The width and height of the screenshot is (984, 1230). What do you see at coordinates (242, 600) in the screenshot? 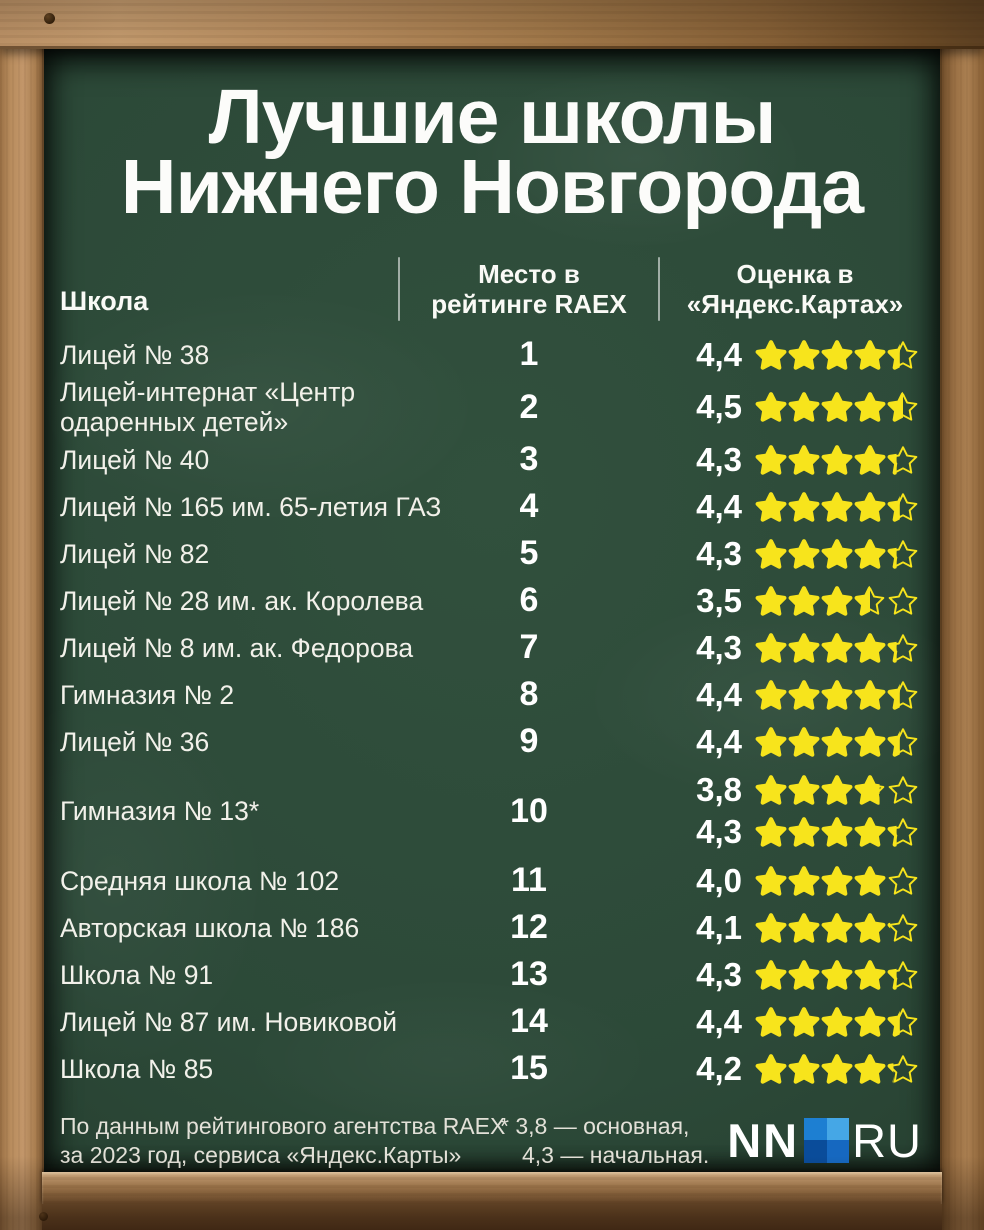
I see `school-name: Лицей № 28 им. ак. Королева` at bounding box center [242, 600].